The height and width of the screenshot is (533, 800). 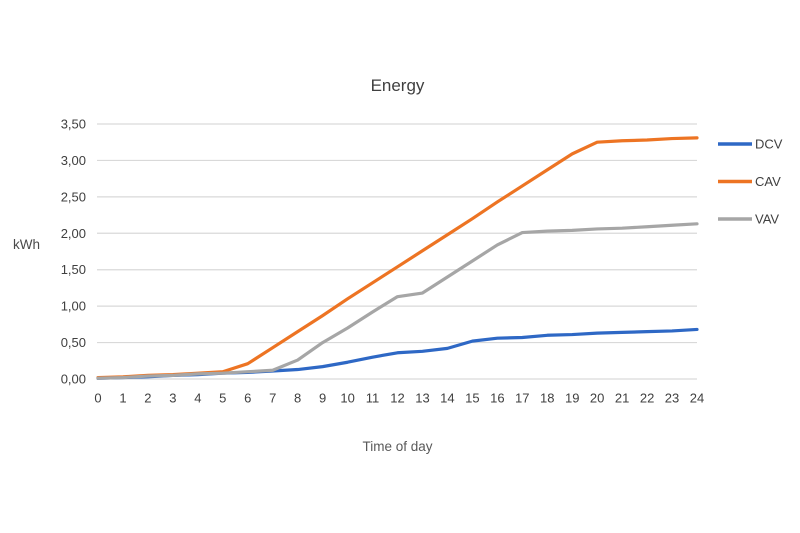 I want to click on y-tick-label: 2,50, so click(x=73, y=196).